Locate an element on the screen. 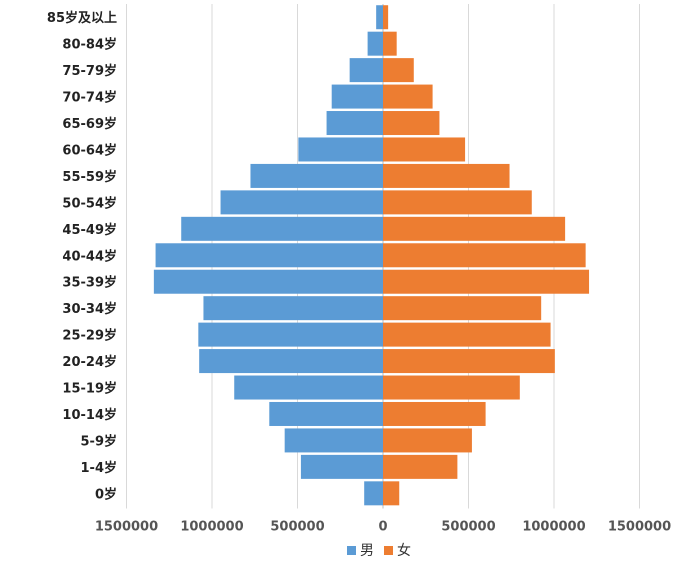 The width and height of the screenshot is (674, 577). category-label: 65-69岁 is located at coordinates (89, 124).